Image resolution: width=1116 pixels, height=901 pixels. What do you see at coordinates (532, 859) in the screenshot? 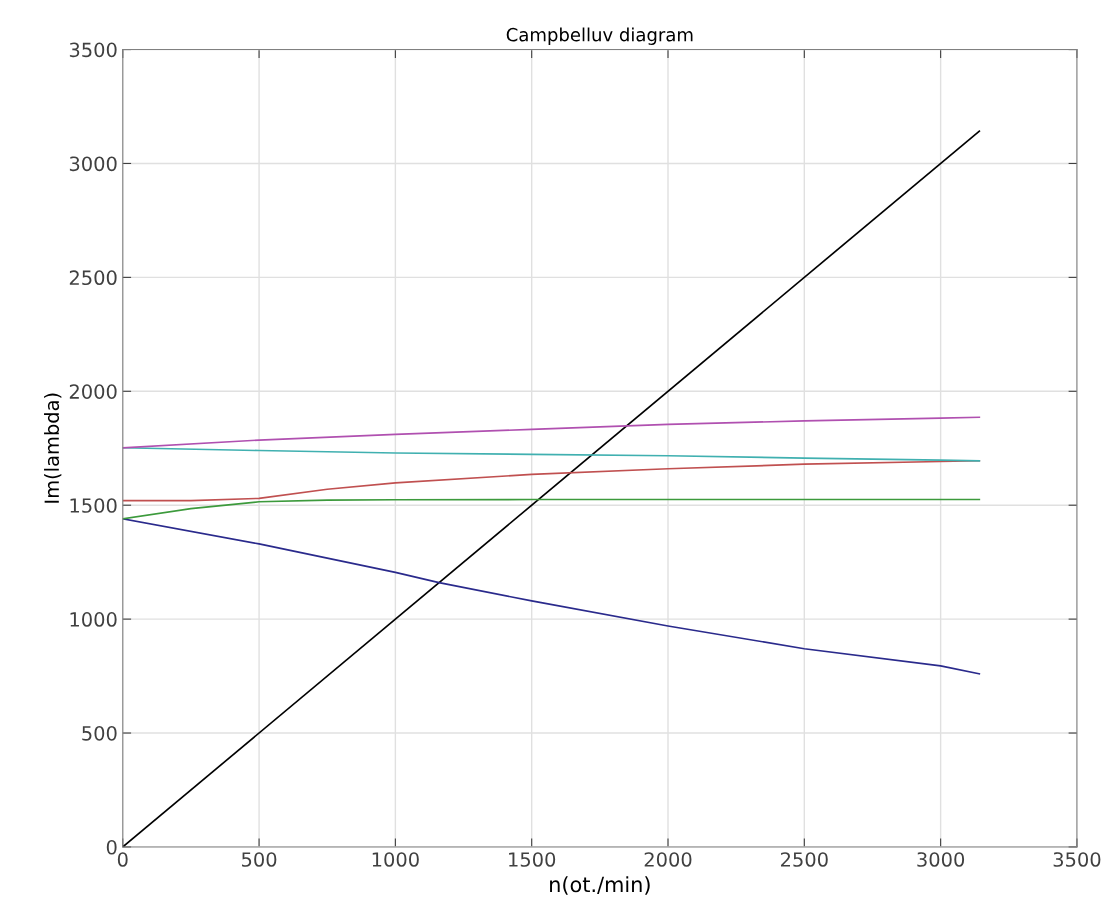
I see `x-tick-label: 1500` at bounding box center [532, 859].